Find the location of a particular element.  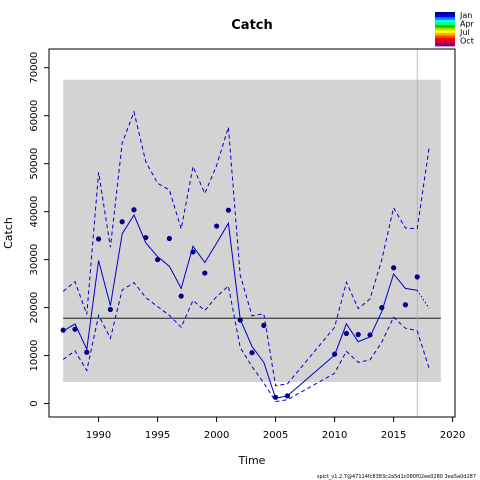

x-tick-label: 2020 is located at coordinates (452, 435).